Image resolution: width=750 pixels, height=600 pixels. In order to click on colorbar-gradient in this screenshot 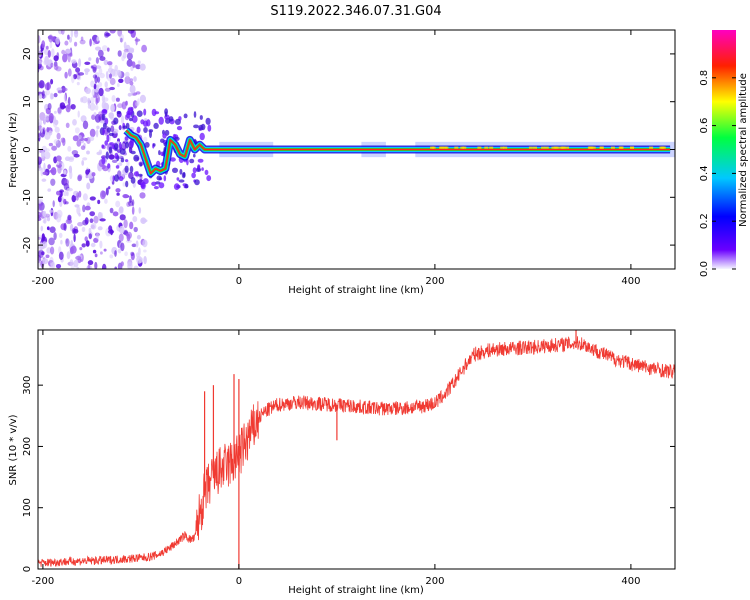, I will do `click(724, 149)`.